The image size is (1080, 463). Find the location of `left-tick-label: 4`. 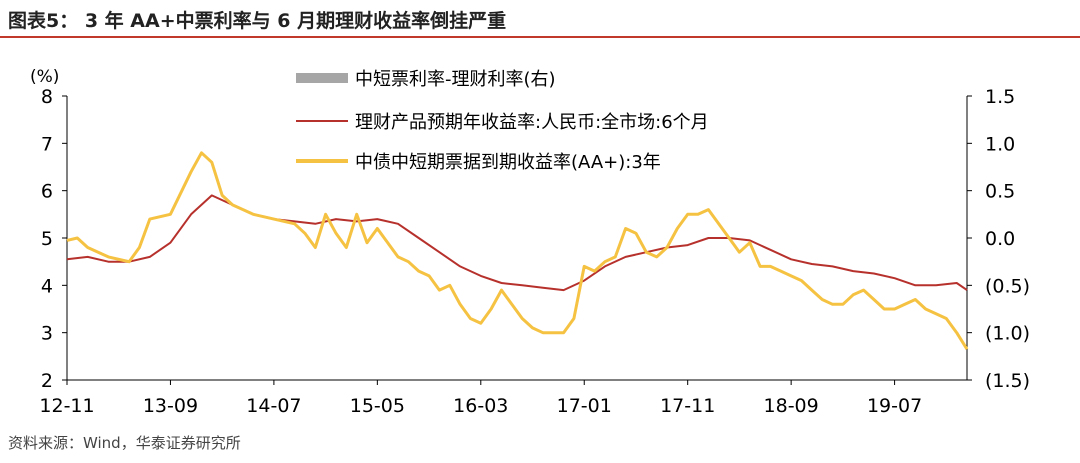

left-tick-label: 4 is located at coordinates (47, 286).